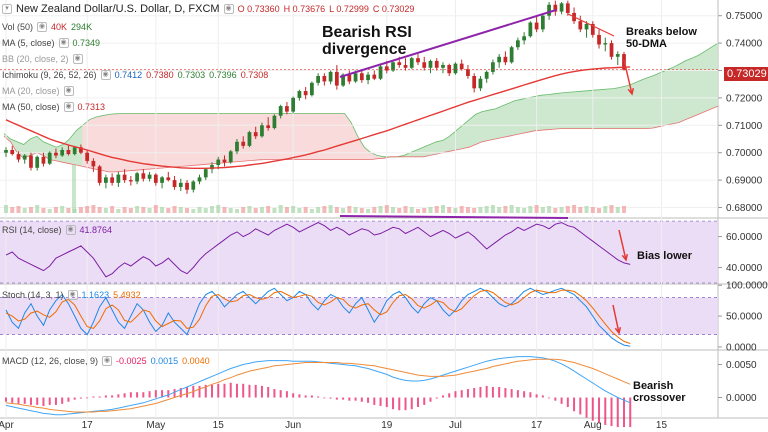 The image size is (768, 432). What do you see at coordinates (646, 44) in the screenshot?
I see `annotation-line-2: 50-DMA` at bounding box center [646, 44].